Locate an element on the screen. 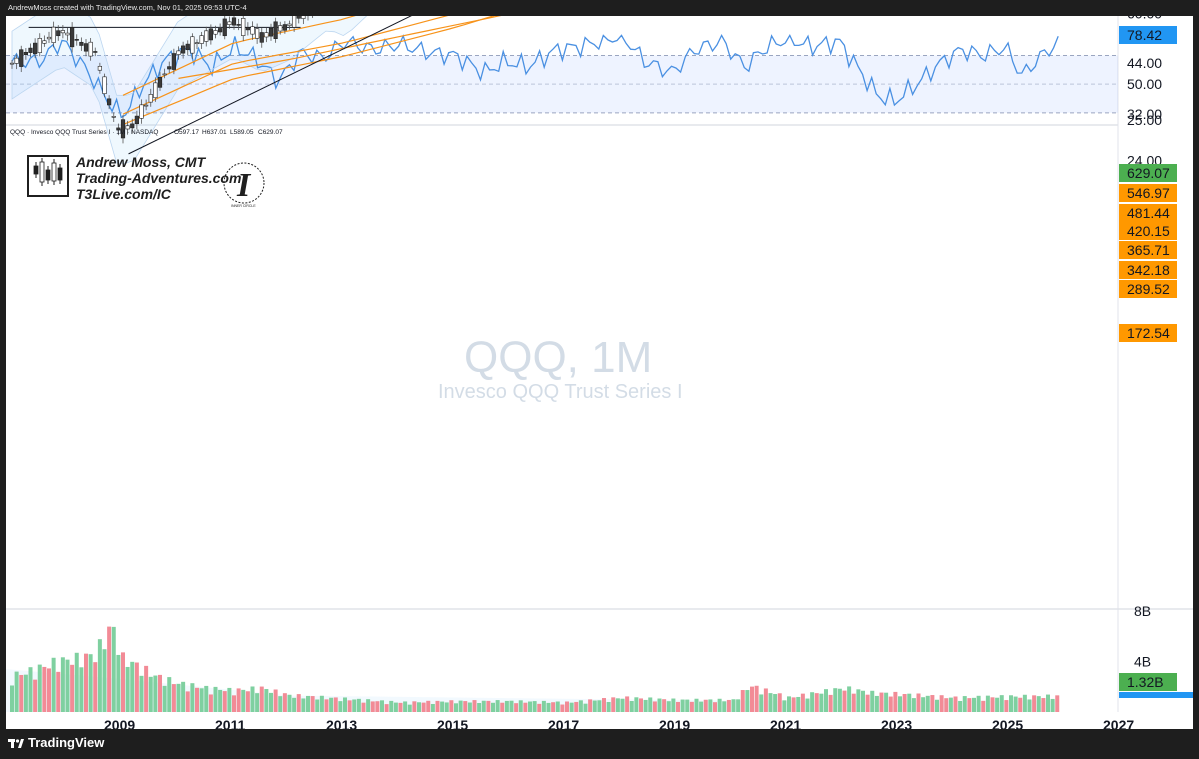 The height and width of the screenshot is (759, 1199). tradingview-icon is located at coordinates (16, 743).